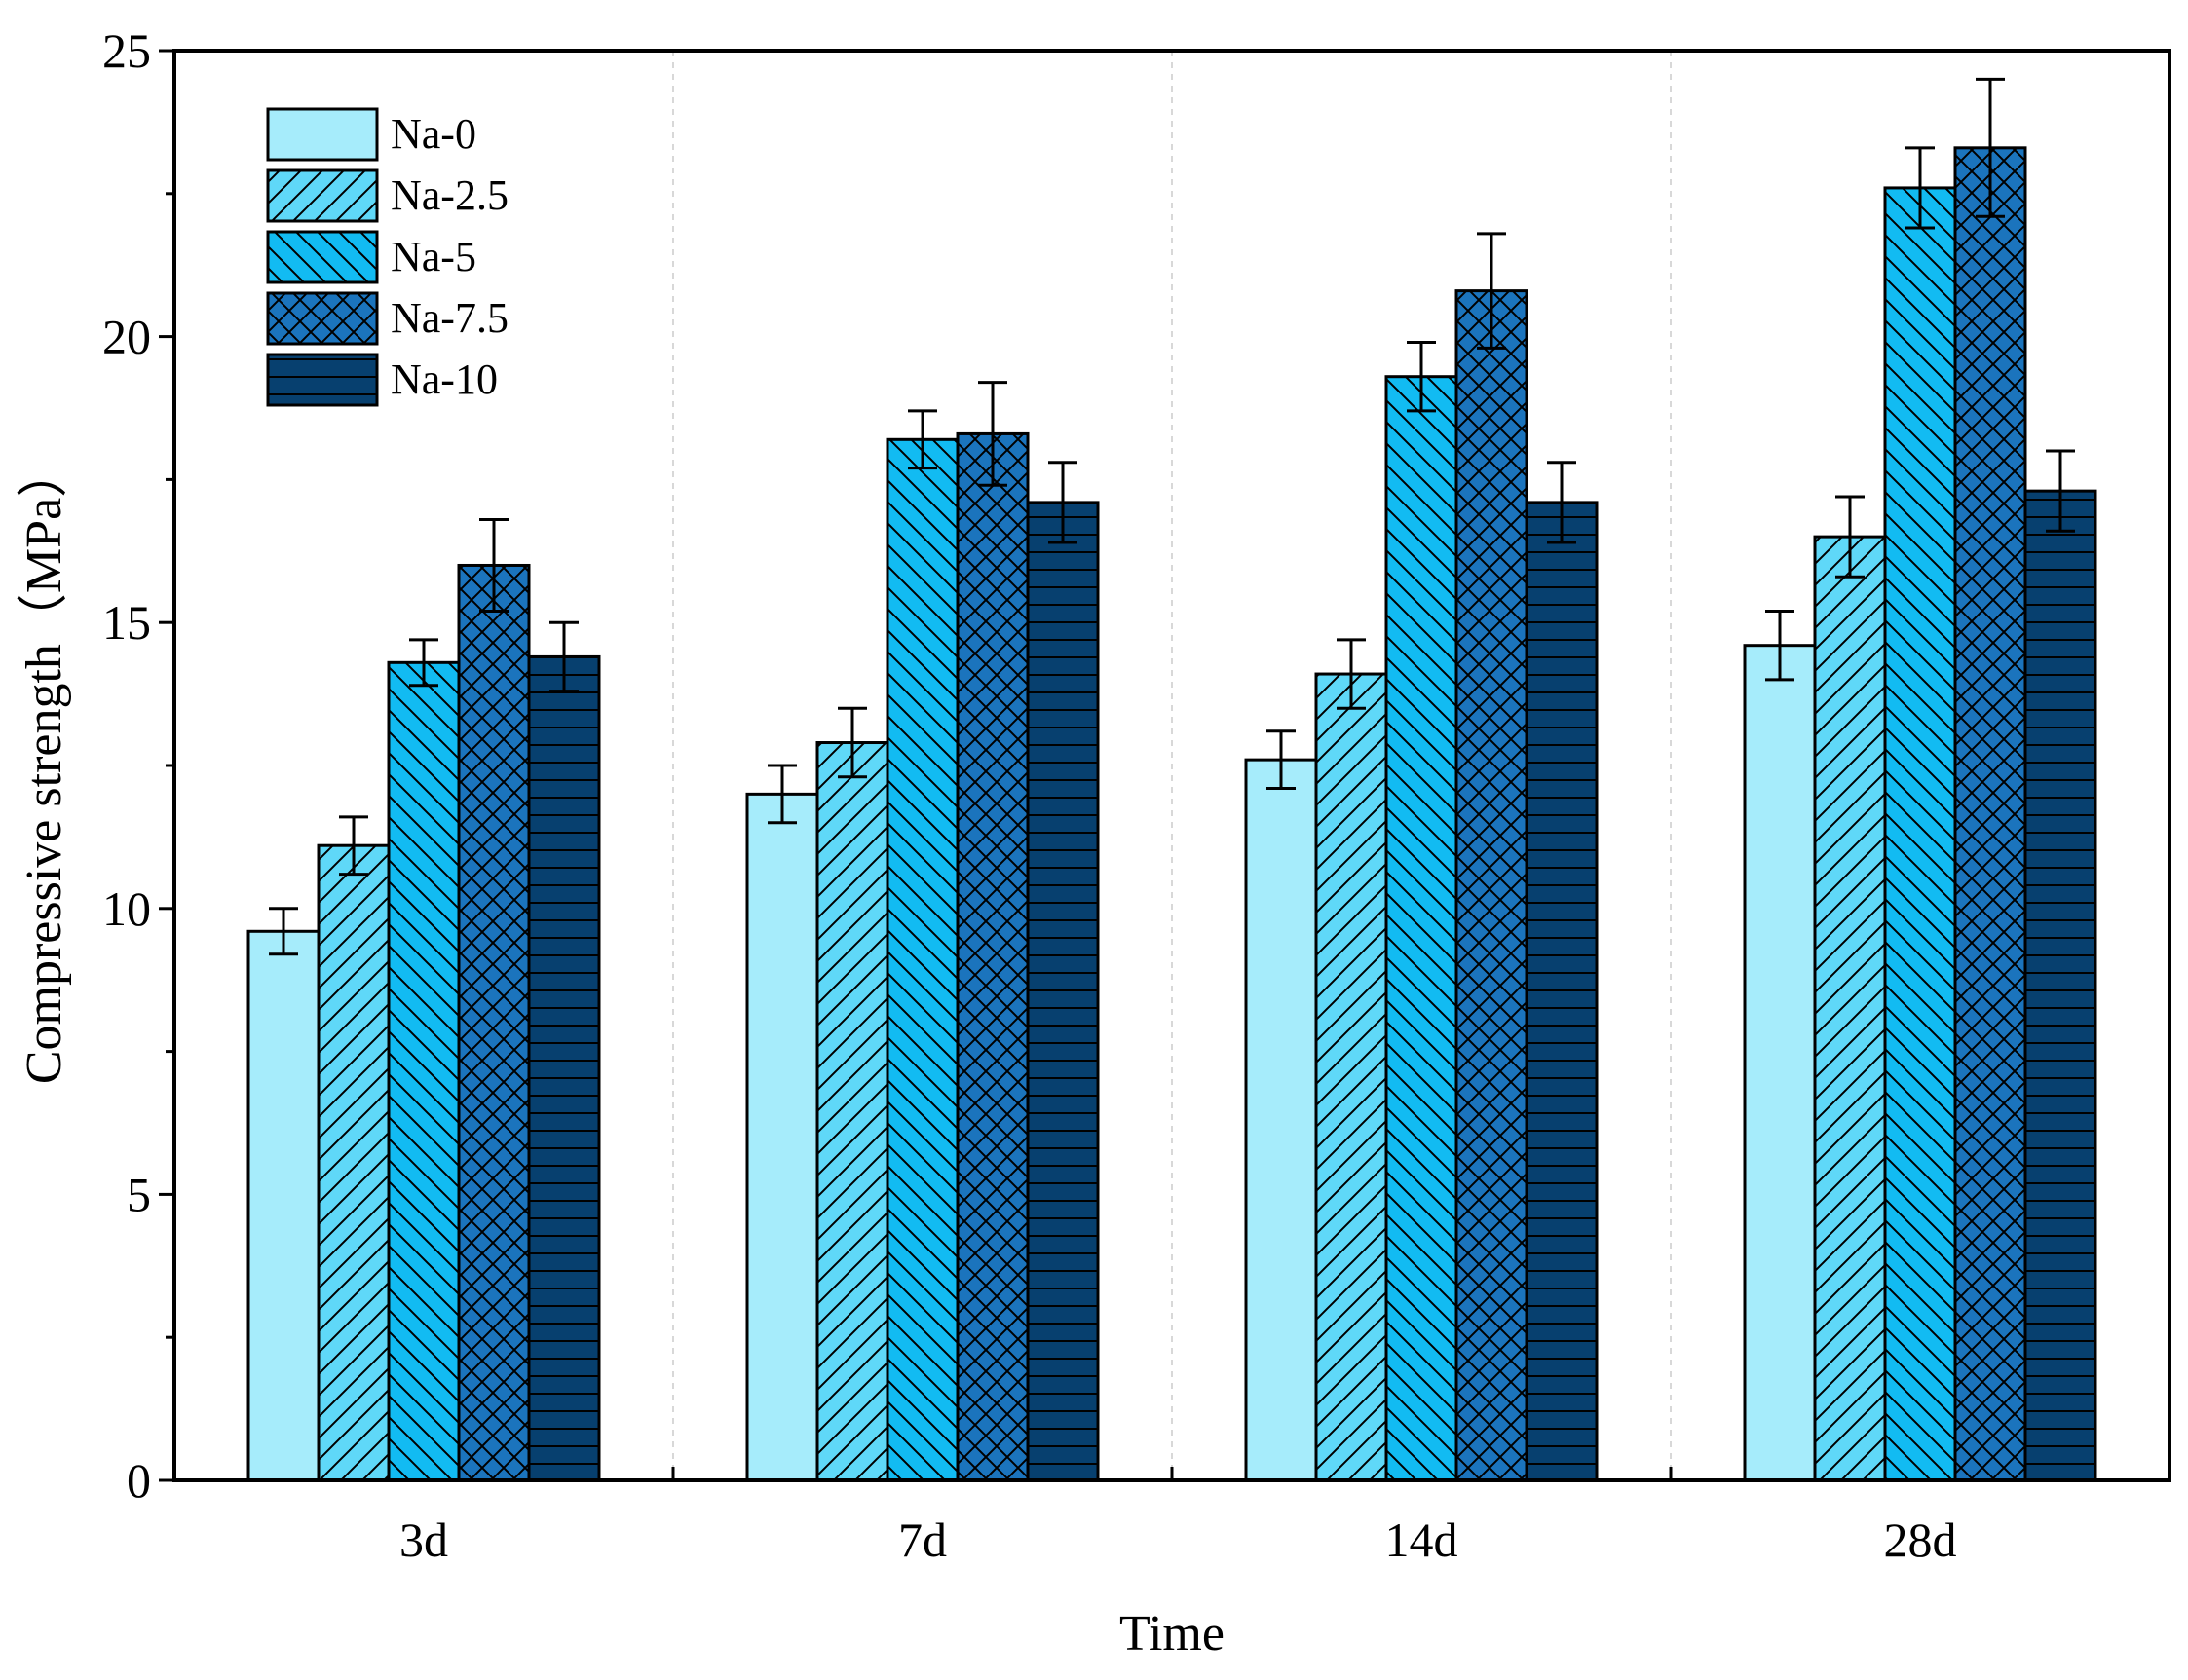 This screenshot has width=2188, height=1680. What do you see at coordinates (139, 1480) in the screenshot?
I see `y-tick-label: 0` at bounding box center [139, 1480].